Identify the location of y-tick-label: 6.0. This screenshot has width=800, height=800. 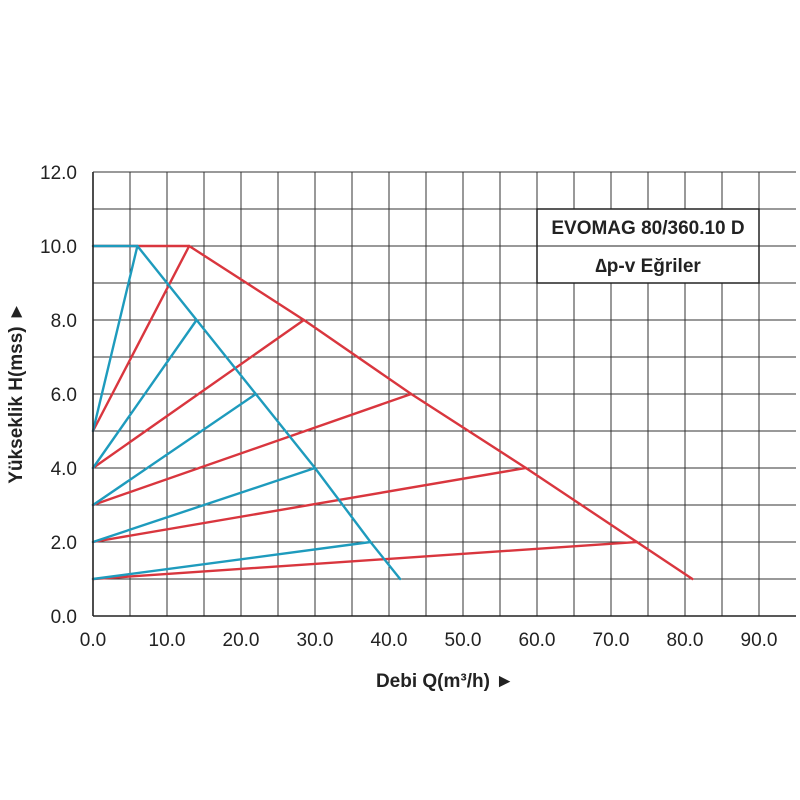
(64, 395).